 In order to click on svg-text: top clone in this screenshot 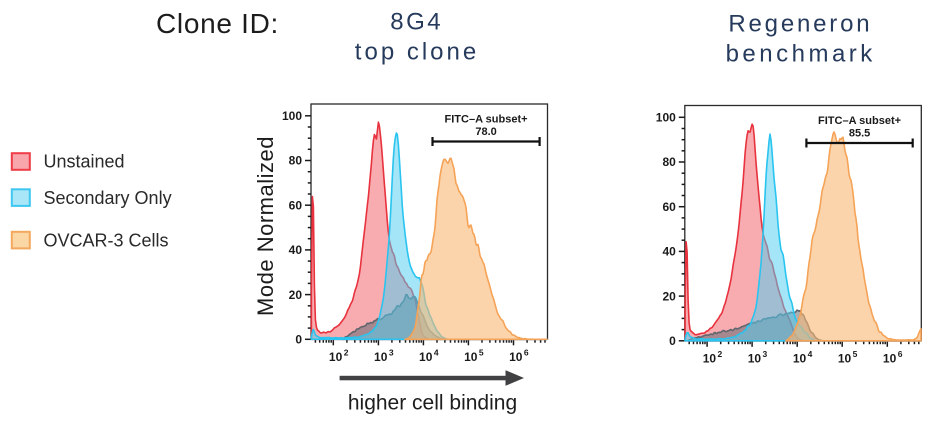, I will do `click(417, 52)`.